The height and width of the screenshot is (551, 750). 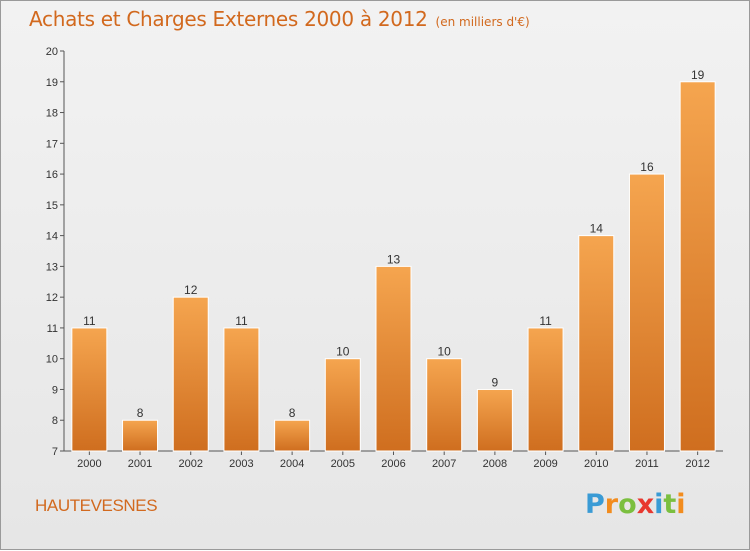 What do you see at coordinates (595, 504) in the screenshot?
I see `logo-letter: P` at bounding box center [595, 504].